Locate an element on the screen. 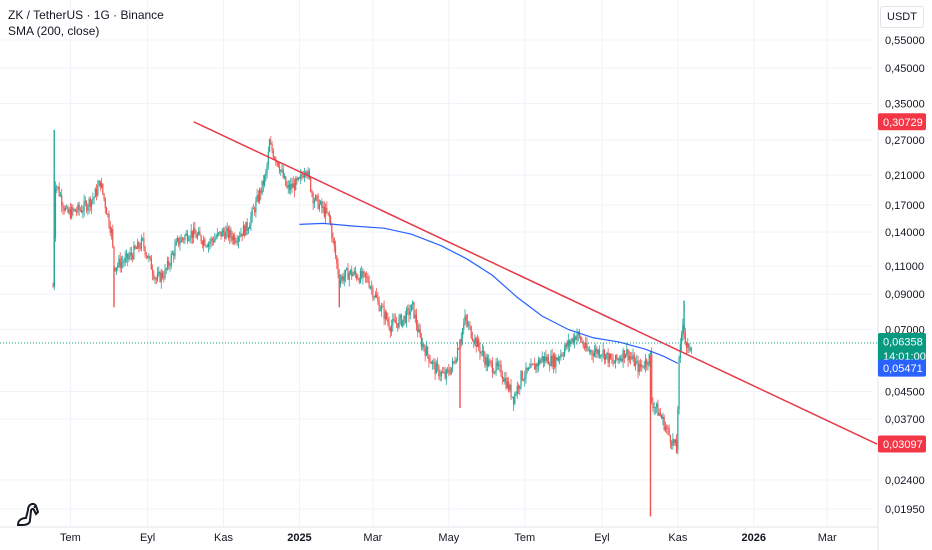  sma-legend: SMA (200, close) is located at coordinates (54, 31).